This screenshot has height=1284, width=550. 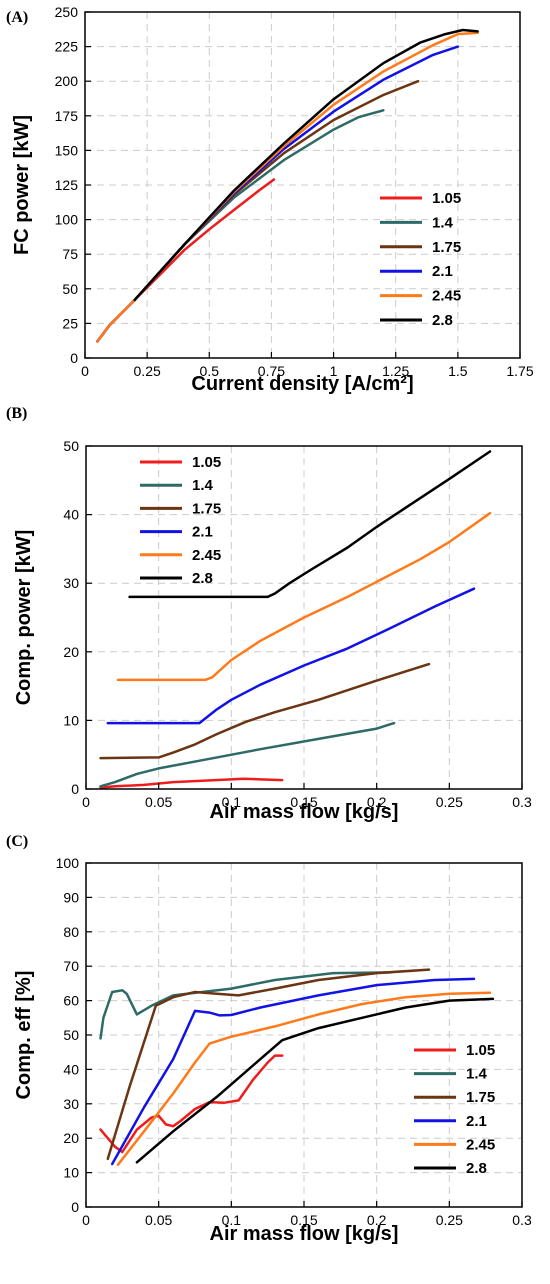 I want to click on y-tick-label: 225, so click(x=67, y=47).